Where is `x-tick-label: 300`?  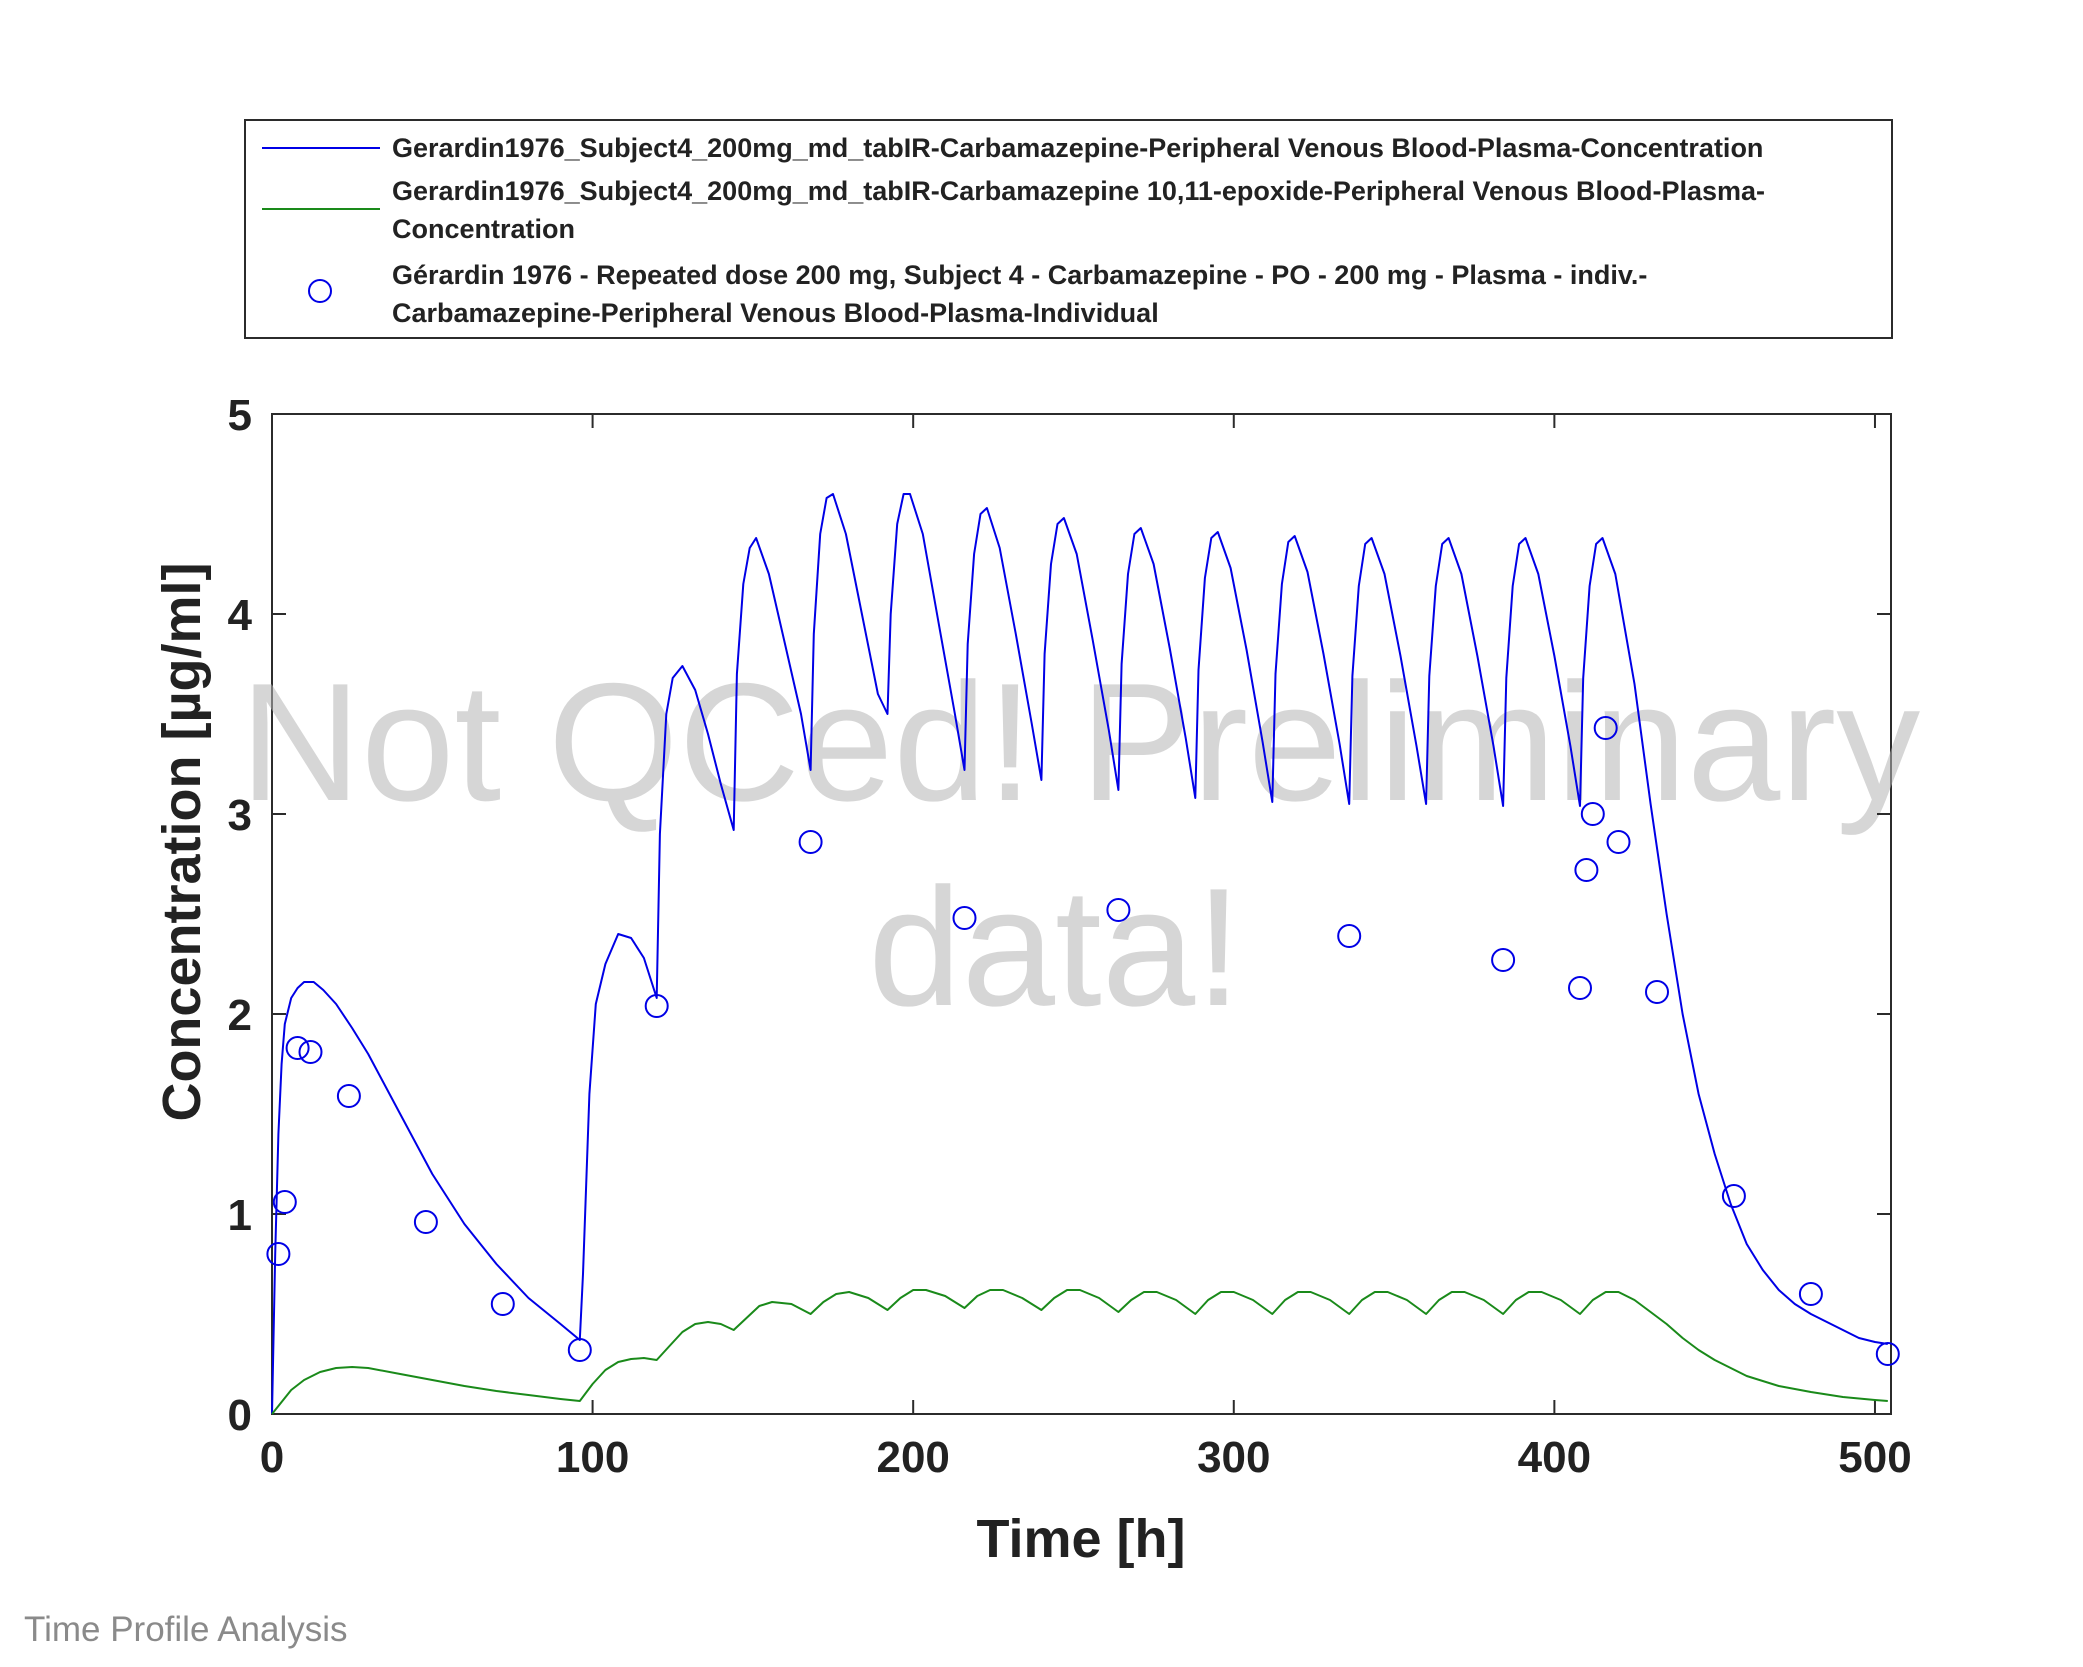 x-tick-label: 300 is located at coordinates (1233, 1457).